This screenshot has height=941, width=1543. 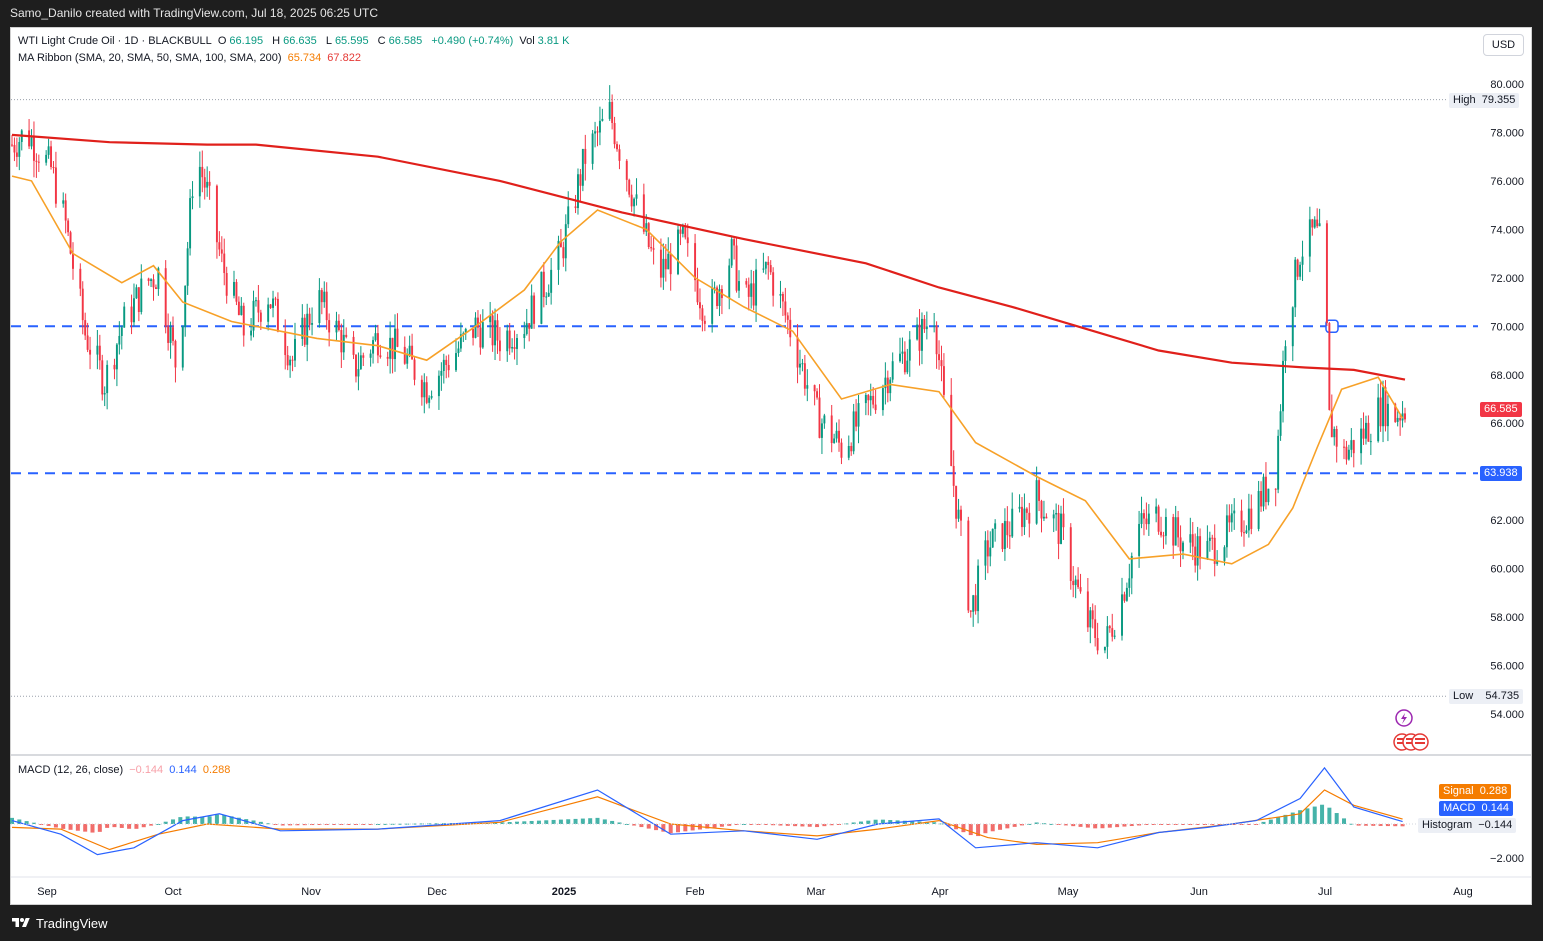 I want to click on legend-change: +0.490 (+0.74%), so click(x=472, y=41).